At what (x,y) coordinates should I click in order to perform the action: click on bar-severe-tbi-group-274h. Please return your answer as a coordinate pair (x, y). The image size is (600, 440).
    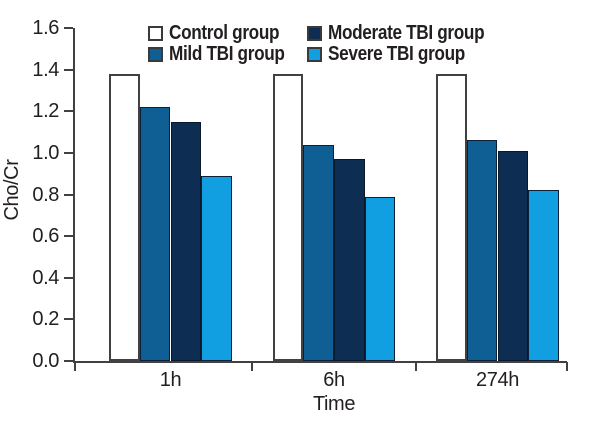
    Looking at the image, I should click on (543, 275).